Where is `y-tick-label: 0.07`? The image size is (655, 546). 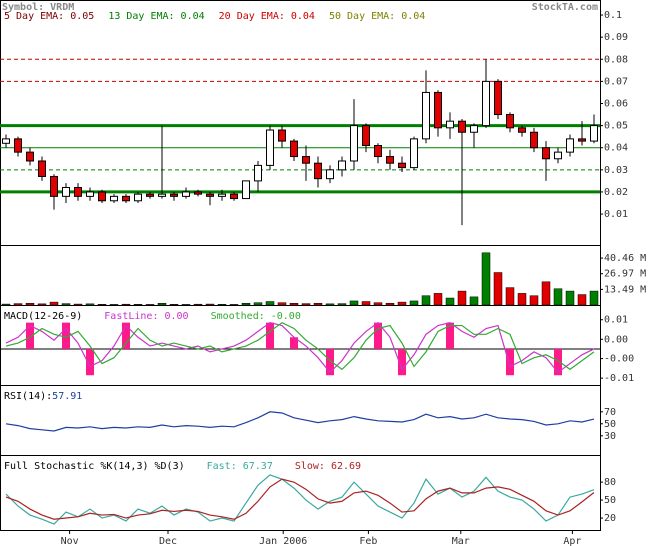 y-tick-label: 0.07 is located at coordinates (616, 81).